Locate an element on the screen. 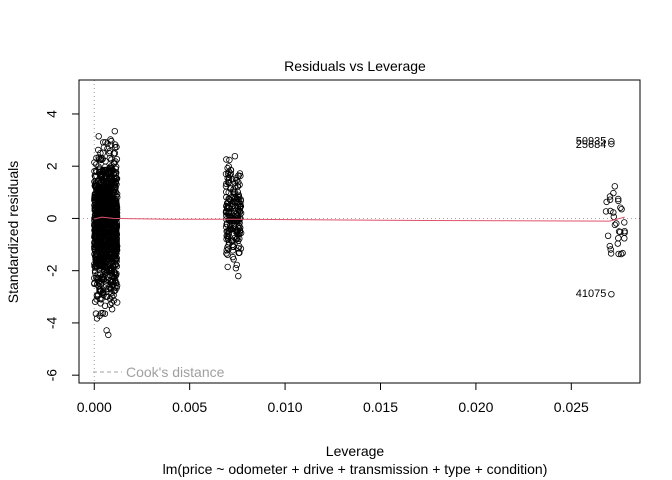 Image resolution: width=672 pixels, height=480 pixels. x-tick-label: 0.000 is located at coordinates (94, 407).